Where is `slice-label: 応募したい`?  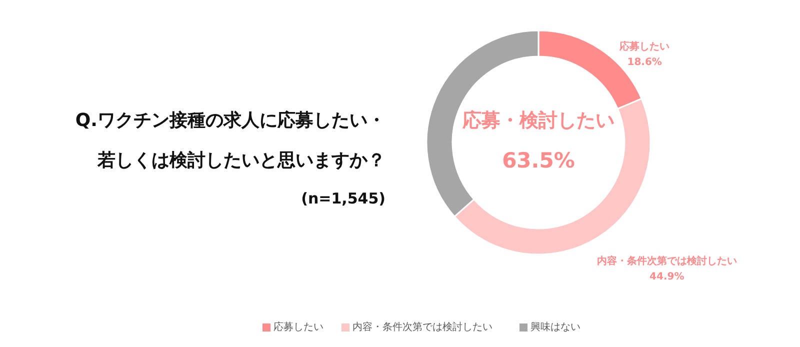
slice-label: 応募したい is located at coordinates (644, 46).